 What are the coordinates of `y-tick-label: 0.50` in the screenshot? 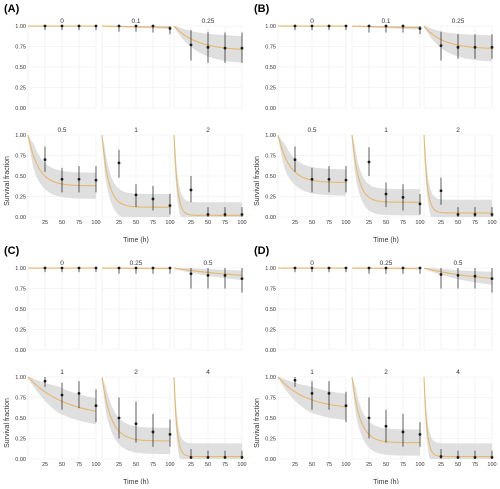 It's located at (270, 68).